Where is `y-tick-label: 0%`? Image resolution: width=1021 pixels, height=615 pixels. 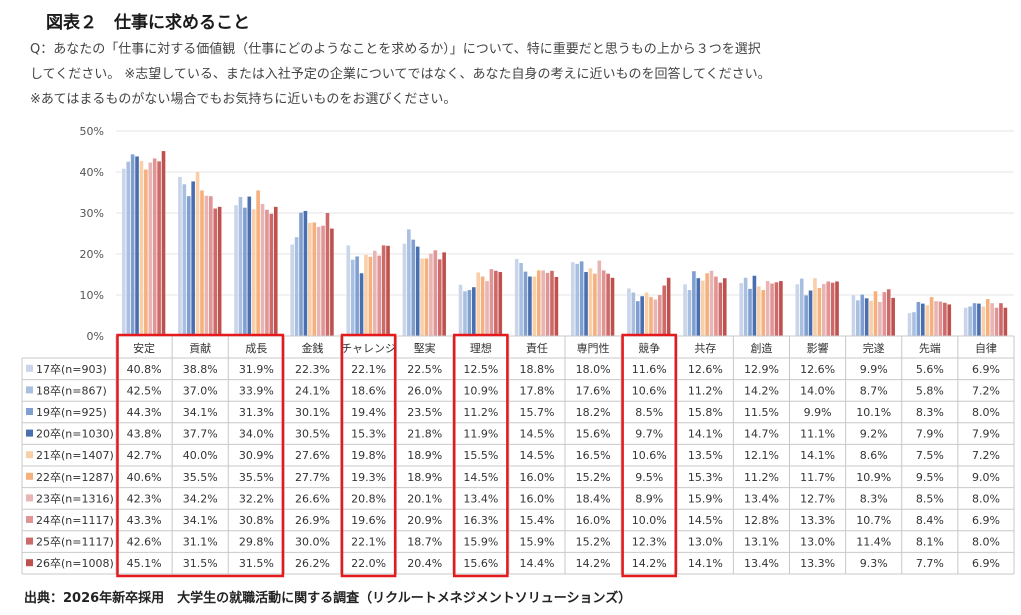 y-tick-label: 0% is located at coordinates (95, 336).